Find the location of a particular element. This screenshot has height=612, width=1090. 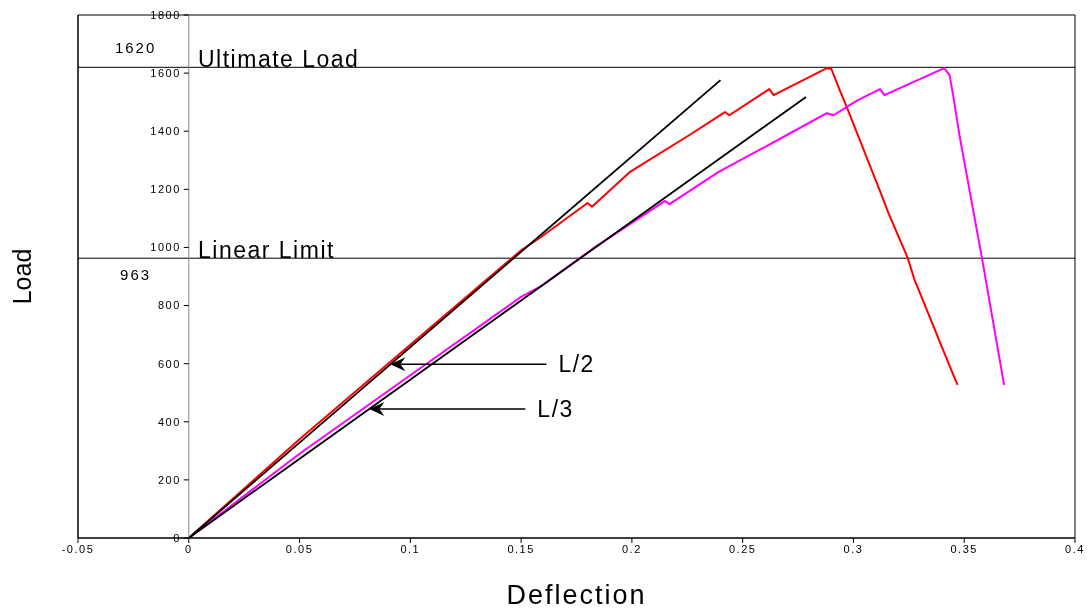

y-axis-title: Load is located at coordinates (21, 276).